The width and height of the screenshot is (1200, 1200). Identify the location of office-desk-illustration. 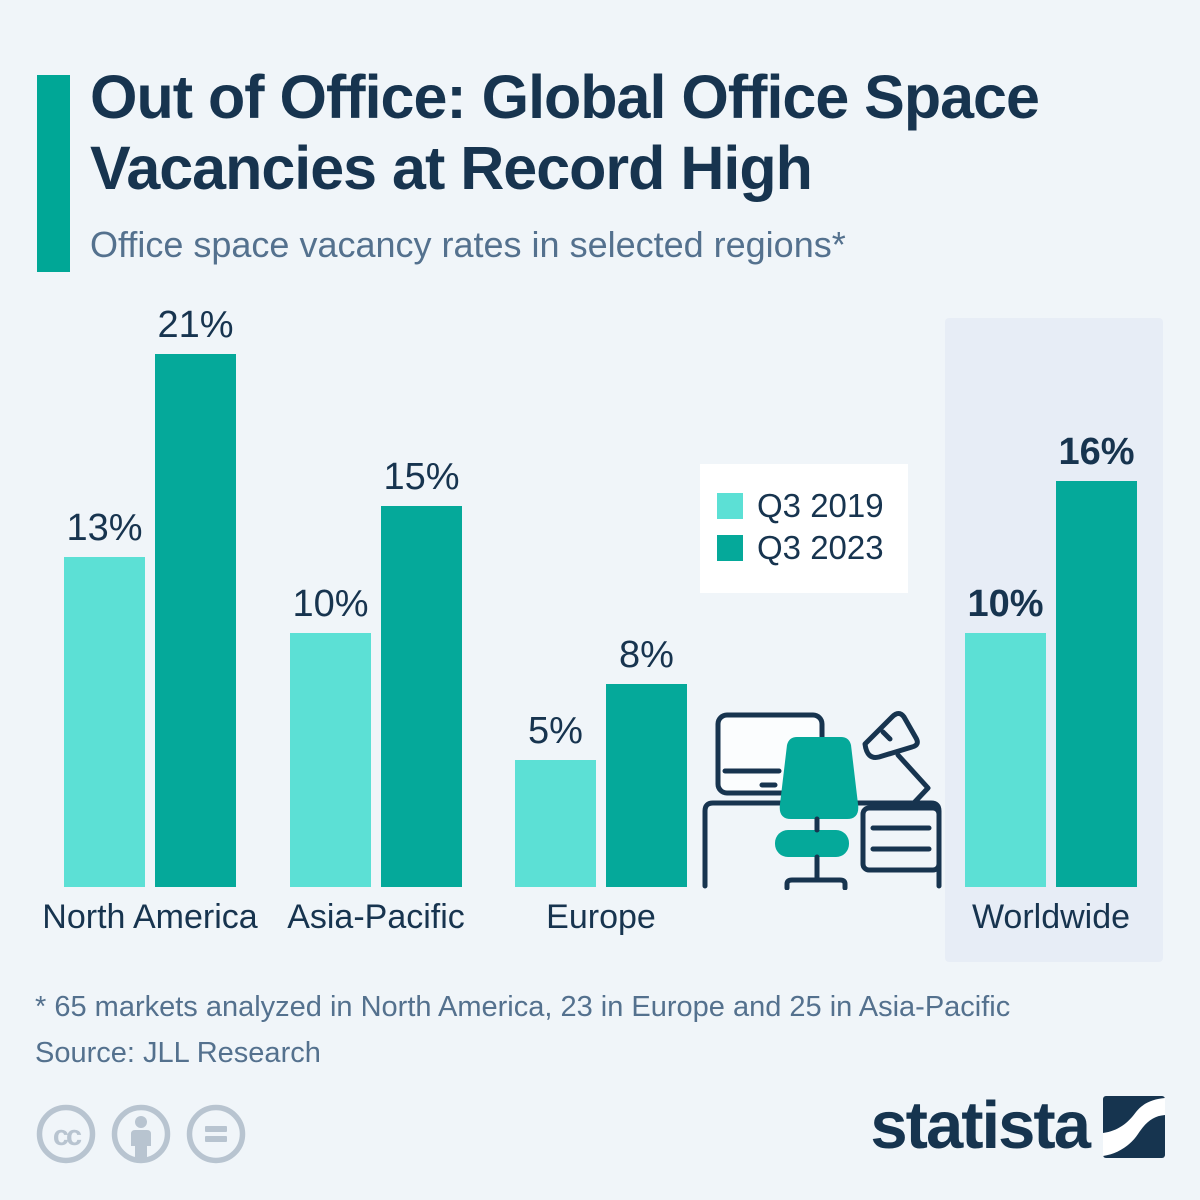
(822, 800).